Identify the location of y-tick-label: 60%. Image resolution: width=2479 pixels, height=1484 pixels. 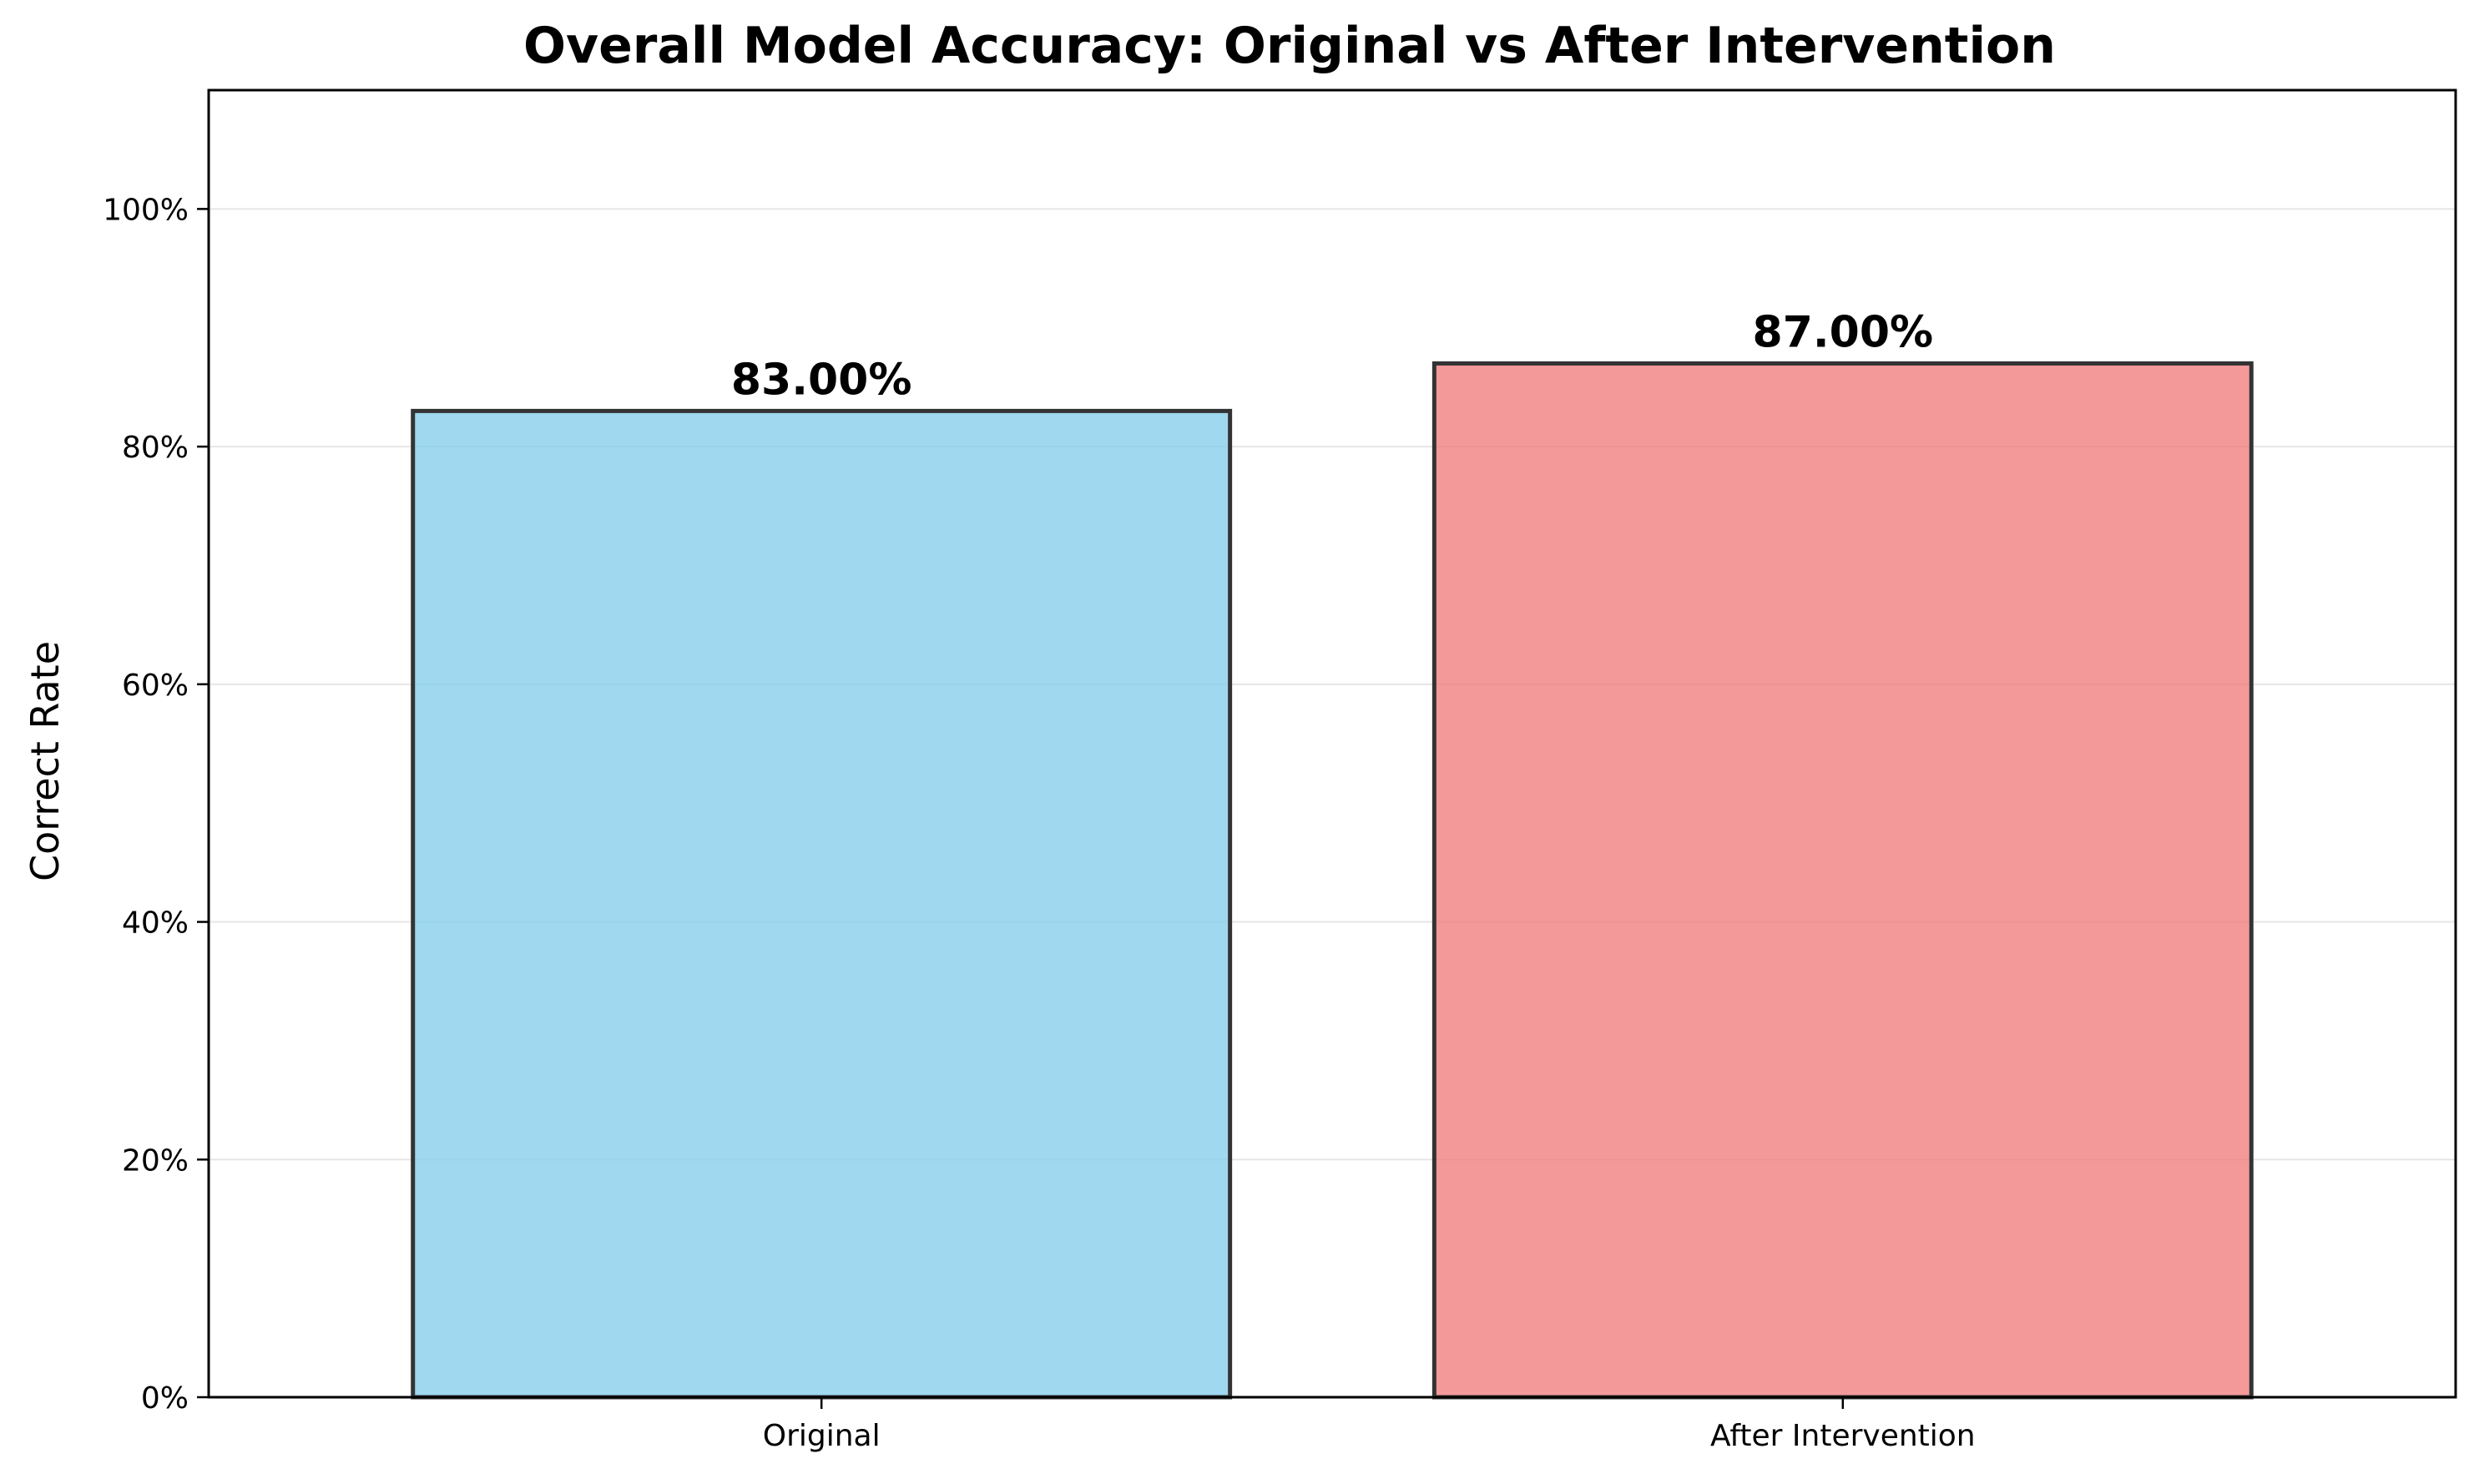
(155, 686).